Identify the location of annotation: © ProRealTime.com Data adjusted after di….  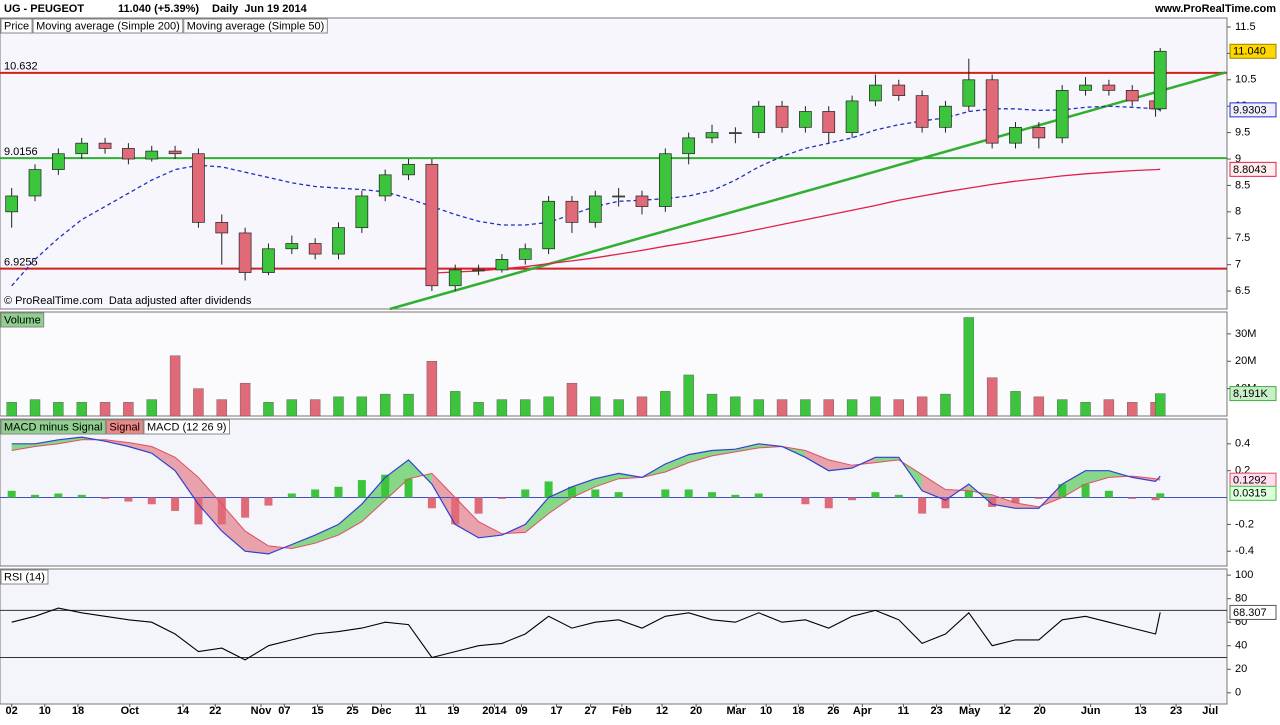
(128, 301).